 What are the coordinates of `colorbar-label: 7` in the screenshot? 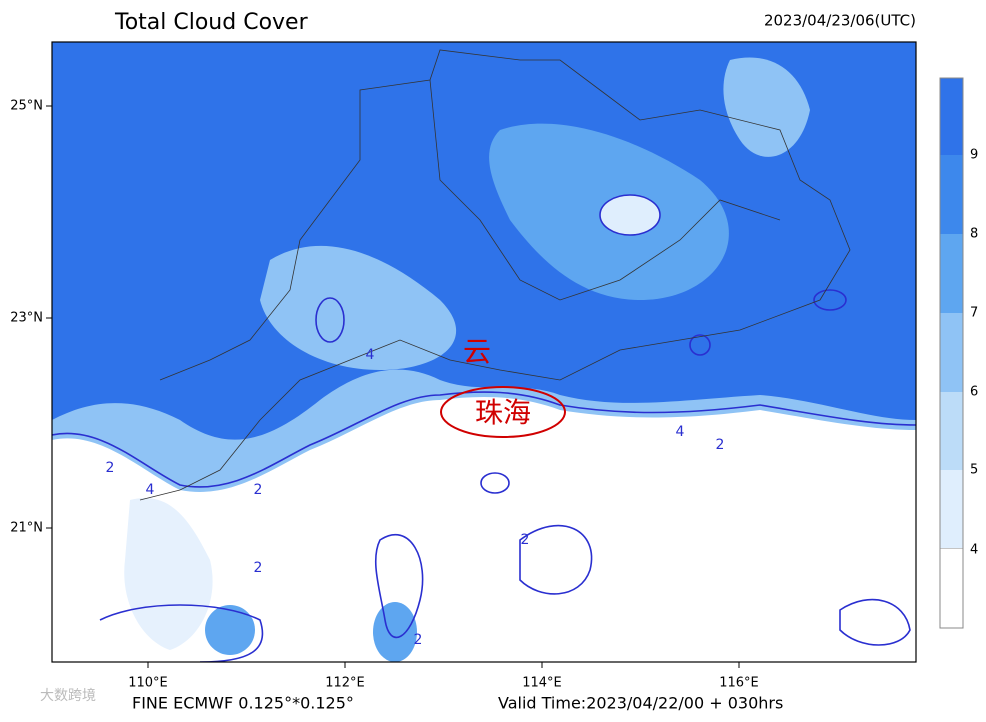 It's located at (974, 313).